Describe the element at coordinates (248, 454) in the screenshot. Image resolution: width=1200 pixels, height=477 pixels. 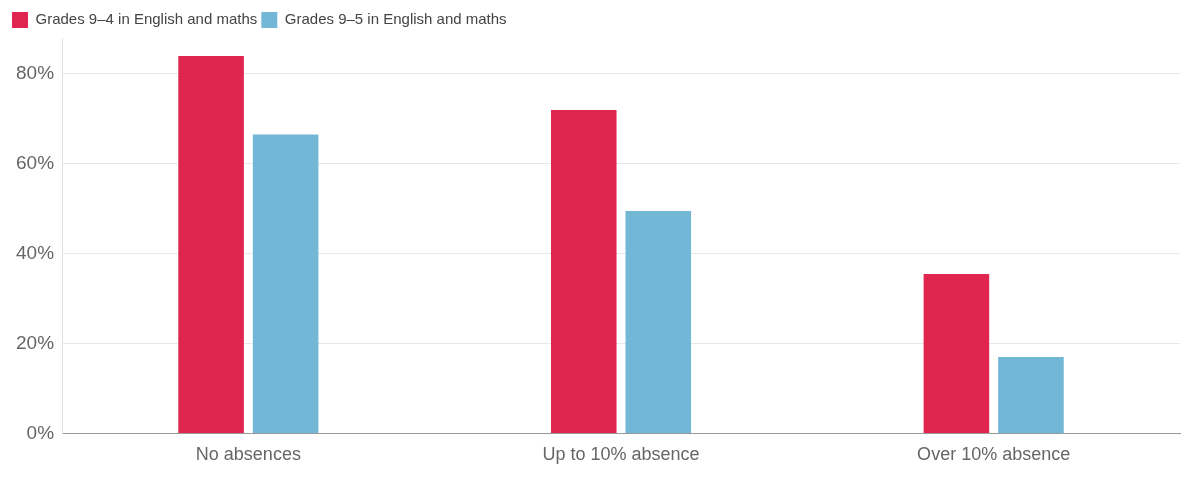
I see `x-tick-label: No absences` at that location.